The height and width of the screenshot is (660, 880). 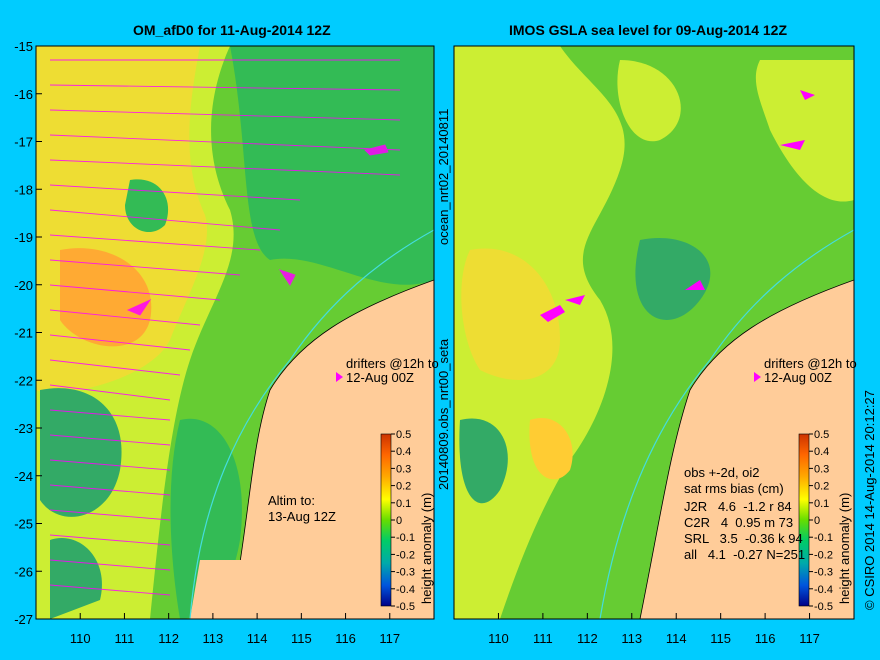 What do you see at coordinates (380, 377) in the screenshot?
I see `left-drifters-note-line2: 12-Aug 00Z` at bounding box center [380, 377].